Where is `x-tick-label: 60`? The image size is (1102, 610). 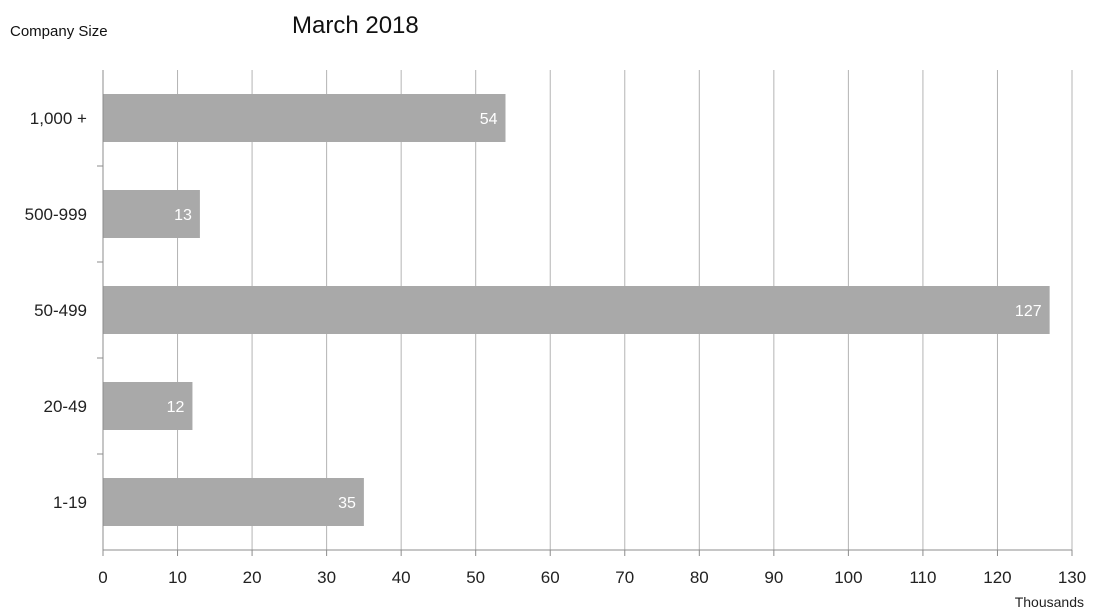
x-tick-label: 60 is located at coordinates (550, 577).